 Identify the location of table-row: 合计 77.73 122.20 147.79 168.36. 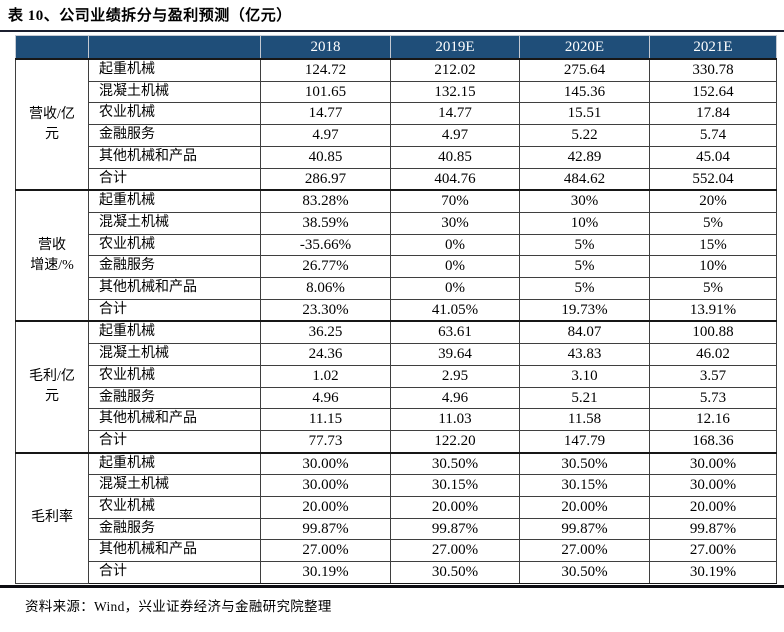
(396, 441).